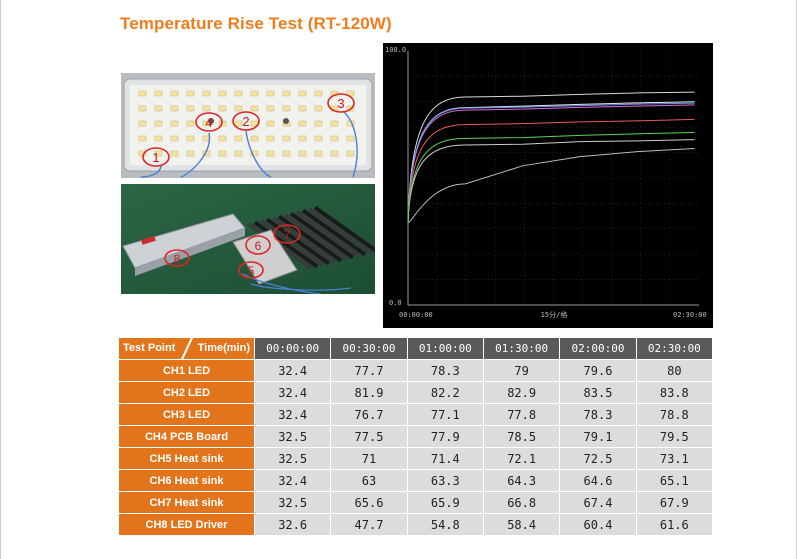 The width and height of the screenshot is (797, 559). What do you see at coordinates (674, 414) in the screenshot?
I see `table-cell: 78.8` at bounding box center [674, 414].